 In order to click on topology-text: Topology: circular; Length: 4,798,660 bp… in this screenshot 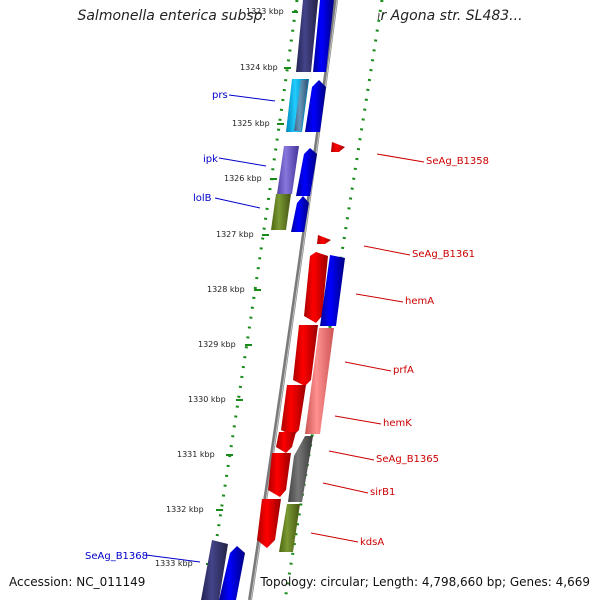, I will do `click(425, 582)`.